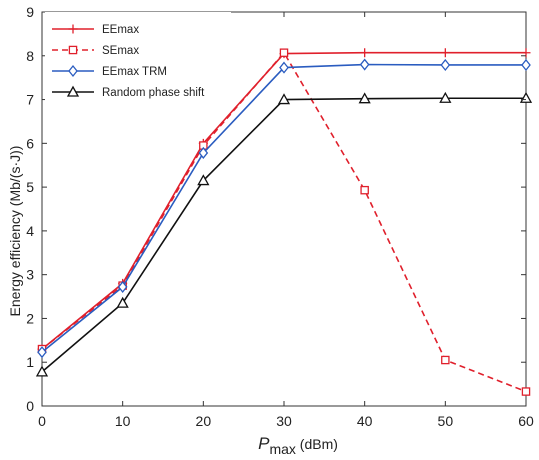 This screenshot has height=460, width=539. I want to click on x-tick-label: 40, so click(365, 421).